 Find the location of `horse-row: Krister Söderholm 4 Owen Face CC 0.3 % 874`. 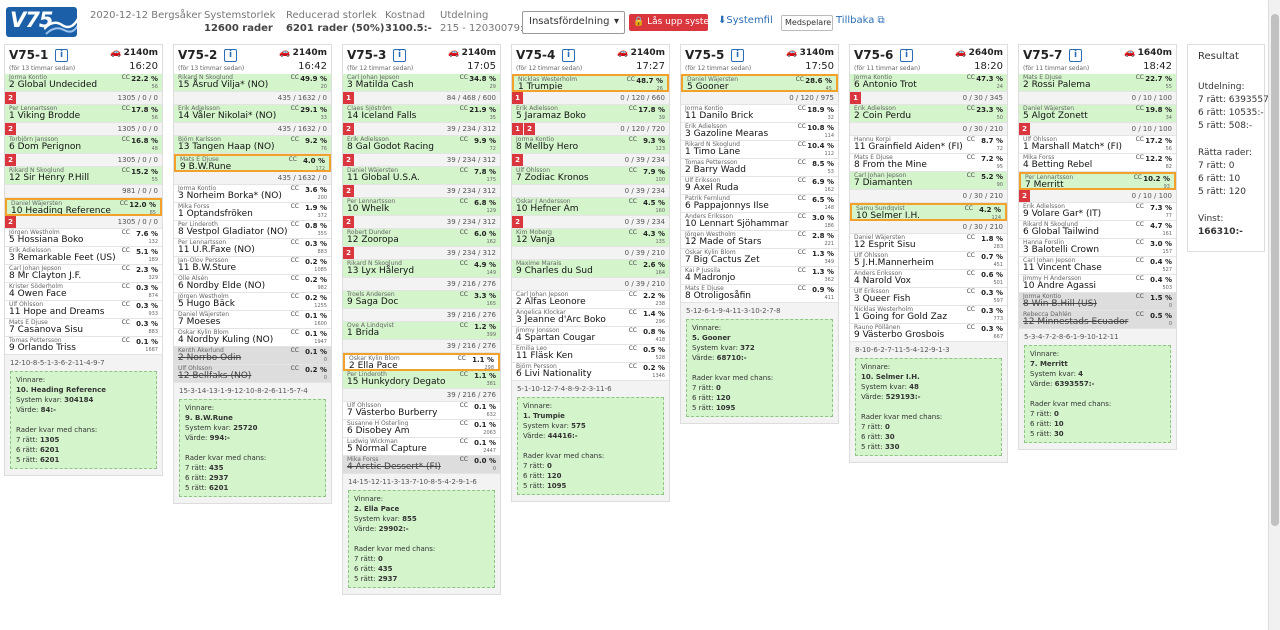

horse-row: Krister Söderholm 4 Owen Face CC 0.3 % 874 is located at coordinates (83, 292).